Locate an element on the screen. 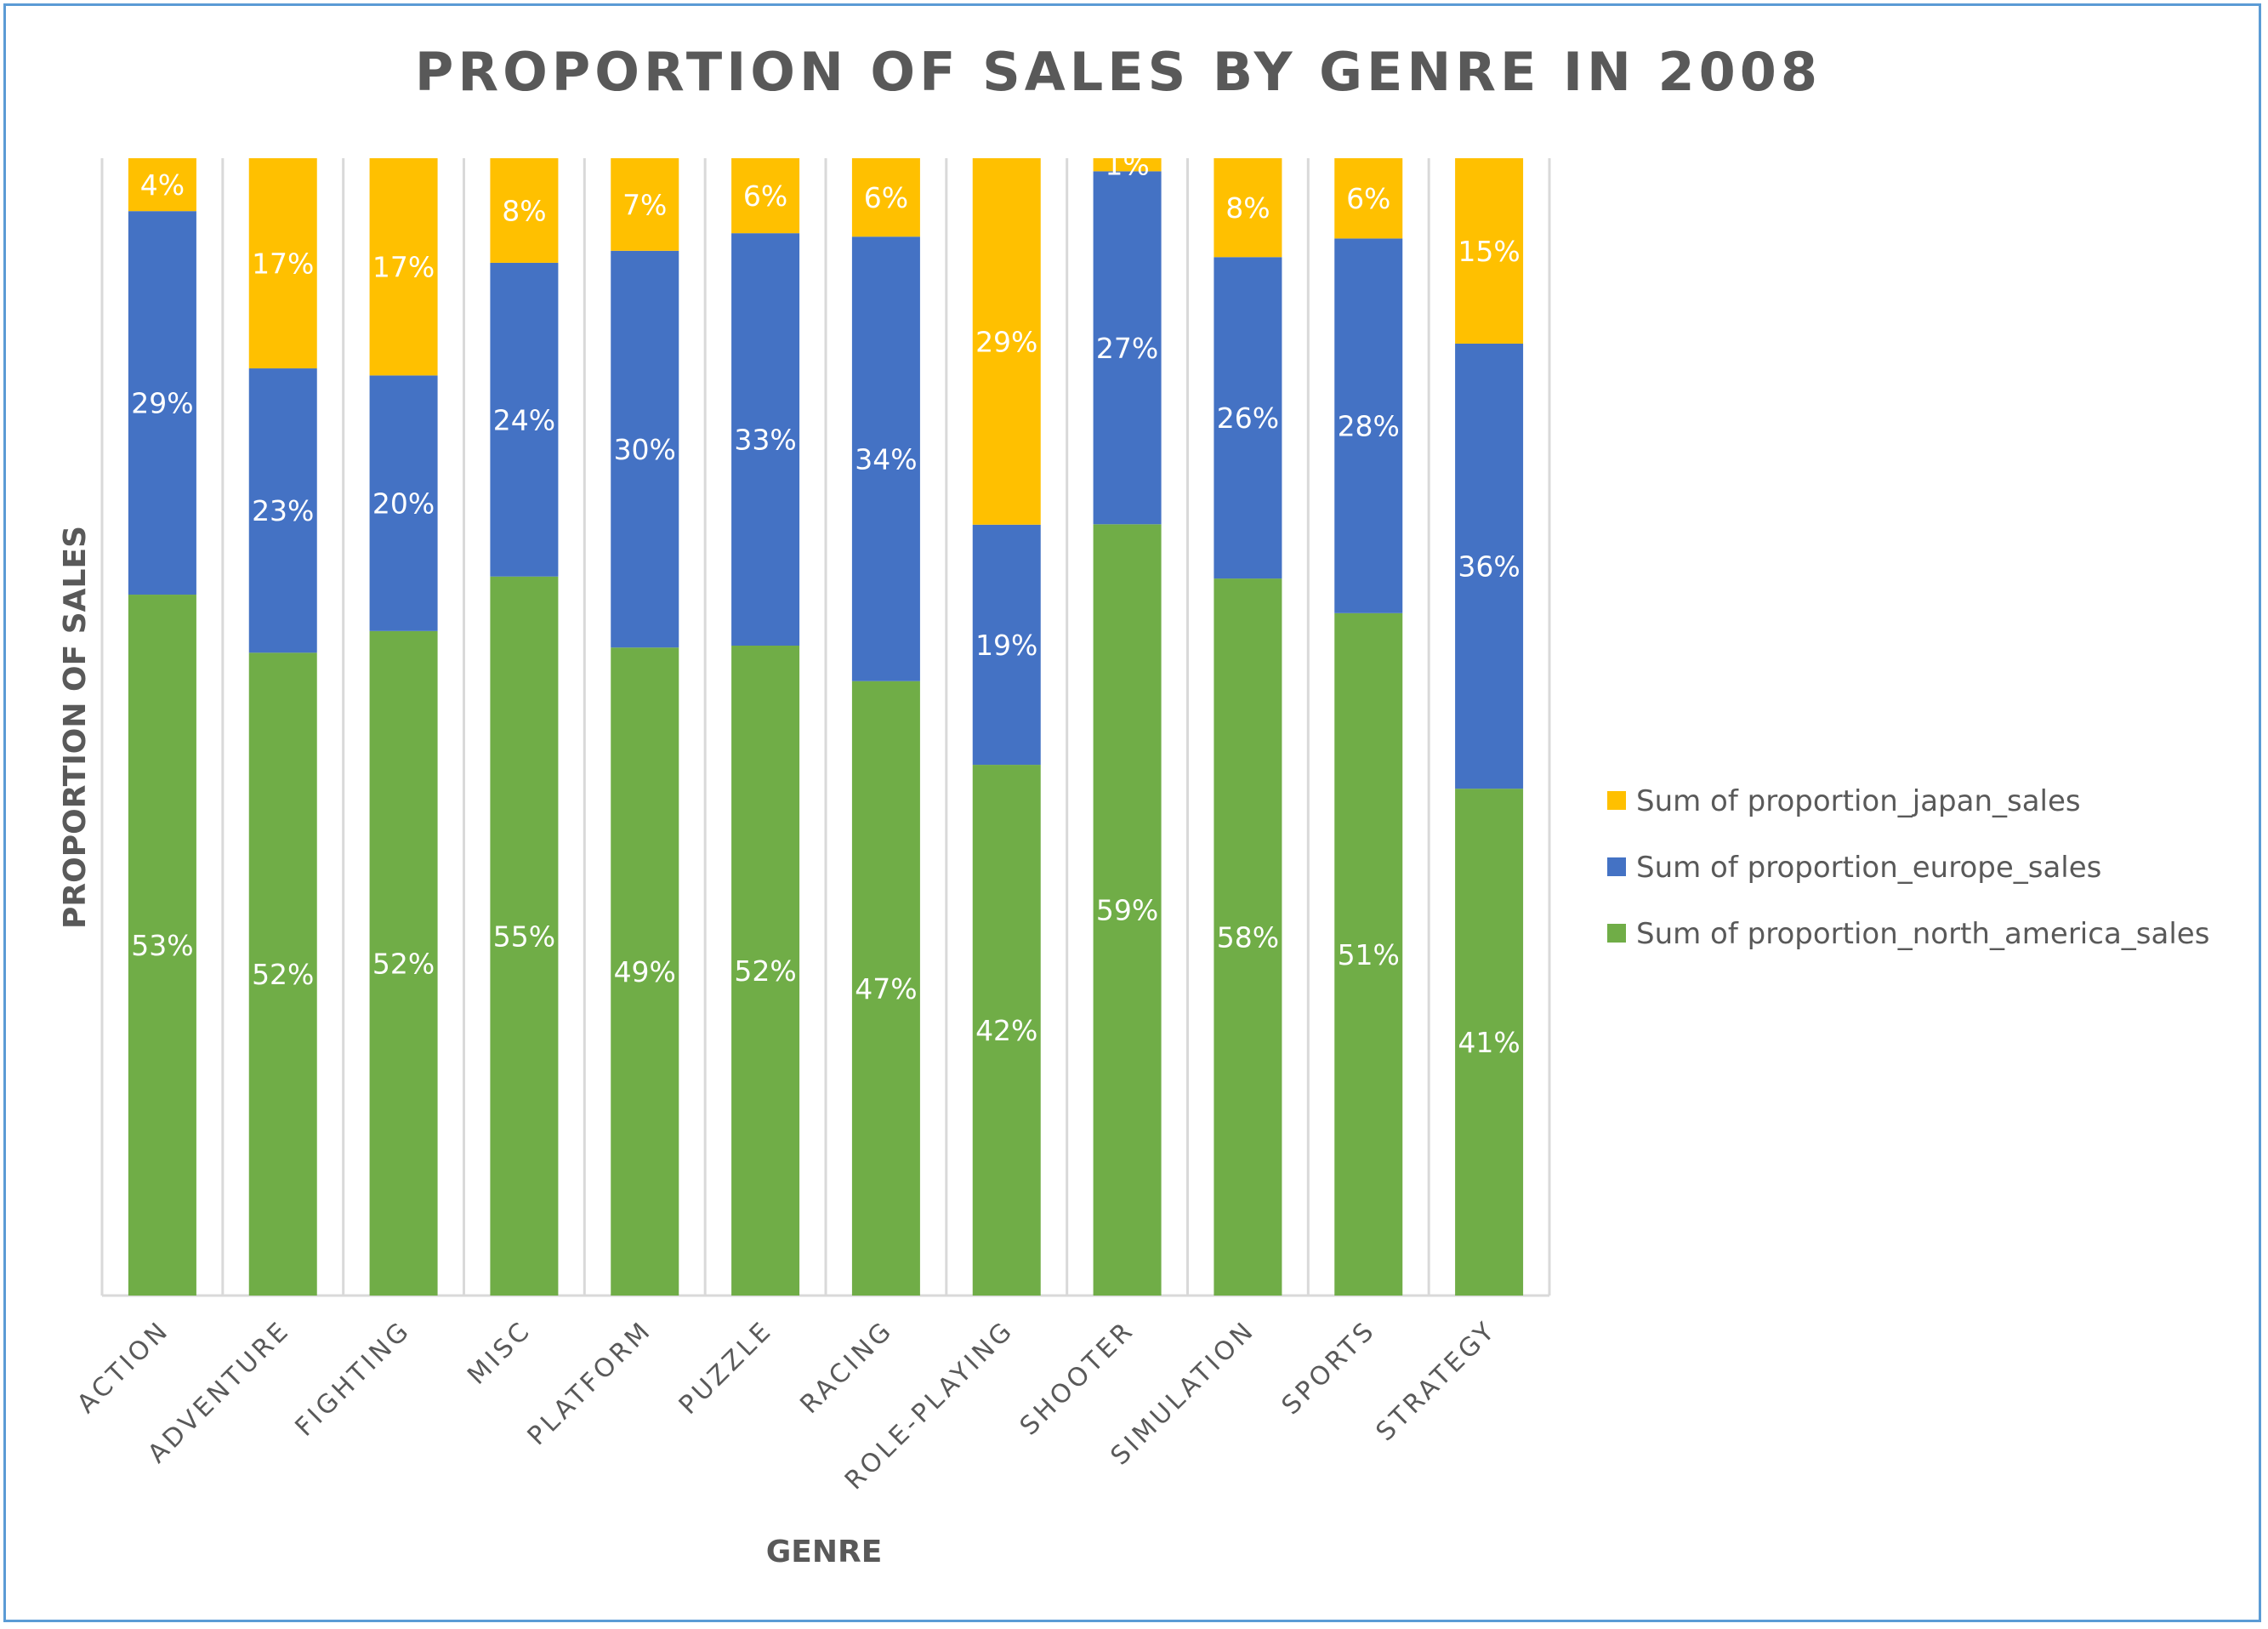 The image size is (2268, 1629). x-tick-label-puzzle: PUZZLE is located at coordinates (726, 1368).